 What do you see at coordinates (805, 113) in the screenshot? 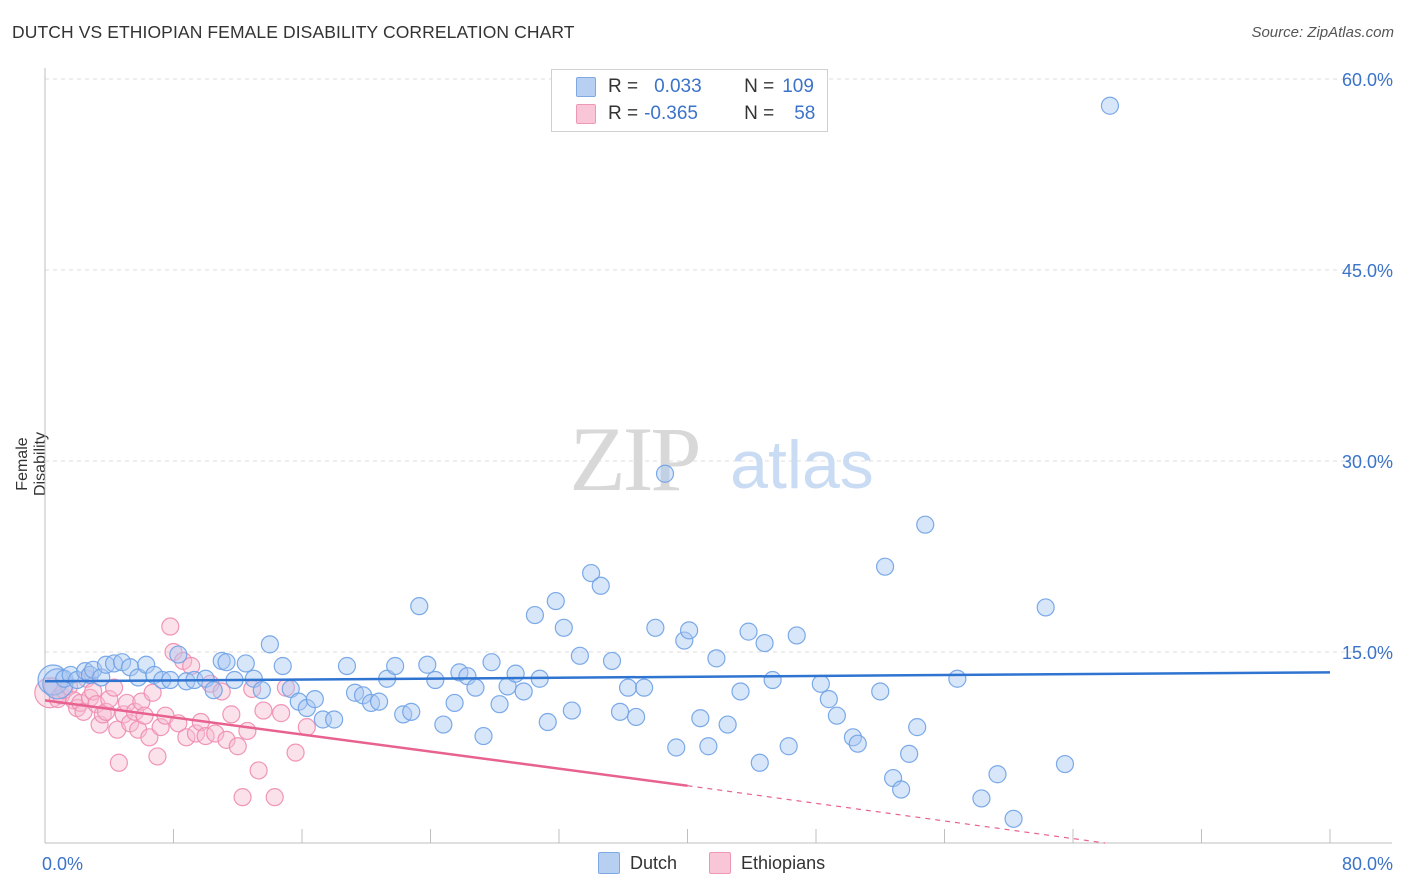
I see `ethiopians-n-value: 58` at bounding box center [805, 113].